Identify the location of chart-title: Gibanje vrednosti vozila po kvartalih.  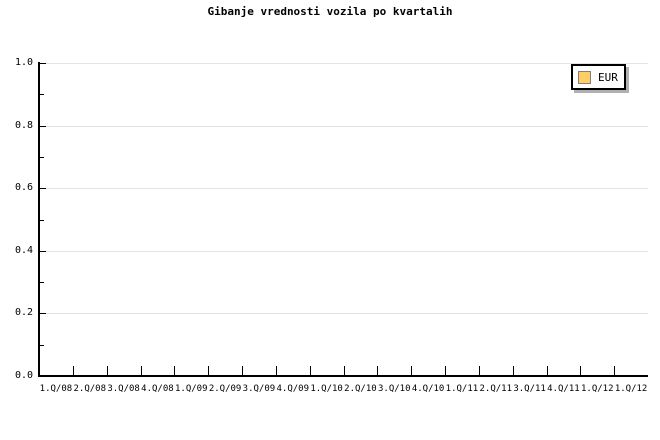
(330, 11).